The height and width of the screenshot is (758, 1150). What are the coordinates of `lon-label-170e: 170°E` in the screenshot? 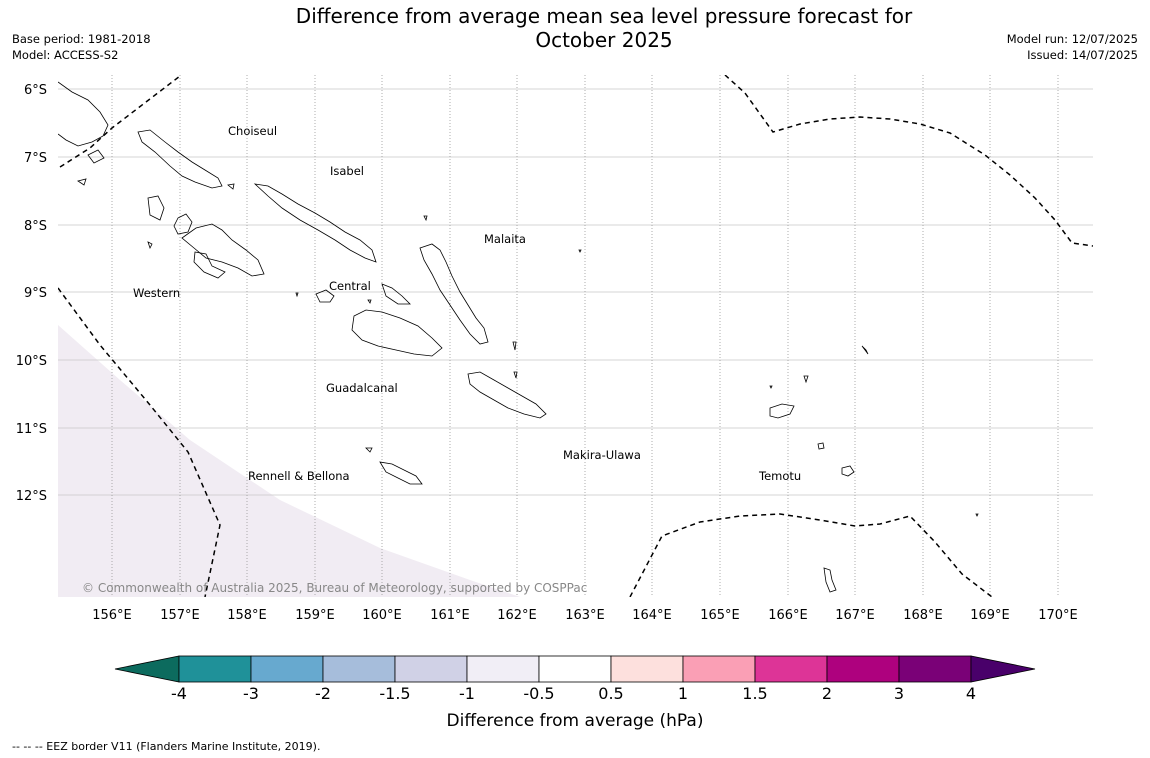 It's located at (1058, 615).